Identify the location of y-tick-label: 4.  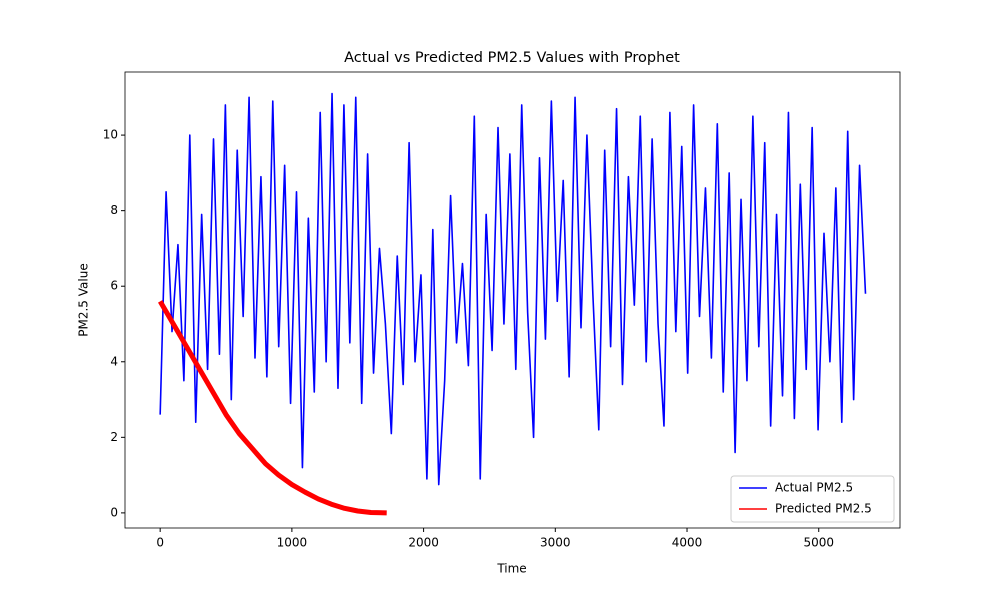
(114, 361).